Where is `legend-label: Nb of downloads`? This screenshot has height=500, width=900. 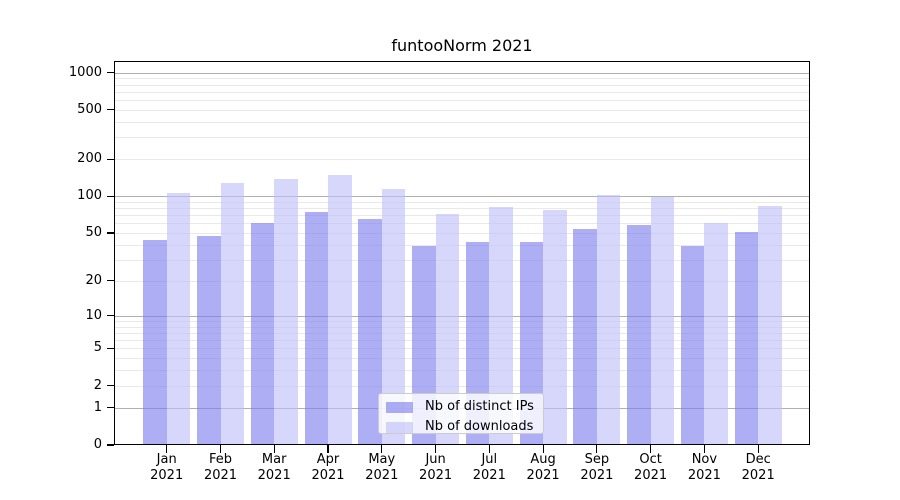
legend-label: Nb of downloads is located at coordinates (479, 426).